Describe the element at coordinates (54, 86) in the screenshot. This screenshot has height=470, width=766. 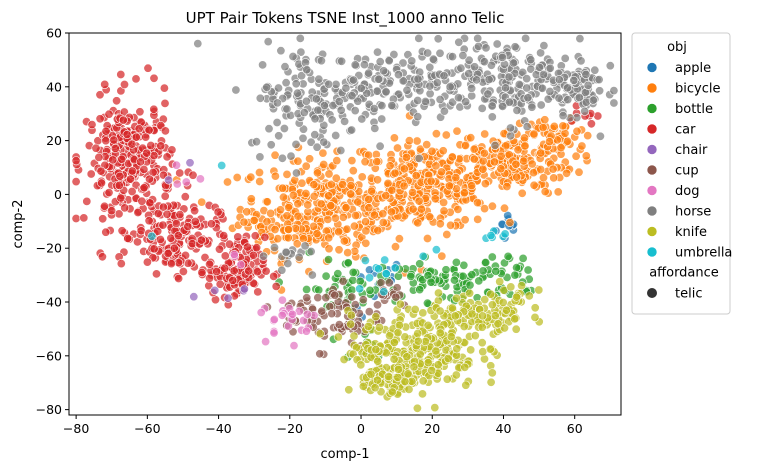
I see `y-tick-label: 40` at that location.